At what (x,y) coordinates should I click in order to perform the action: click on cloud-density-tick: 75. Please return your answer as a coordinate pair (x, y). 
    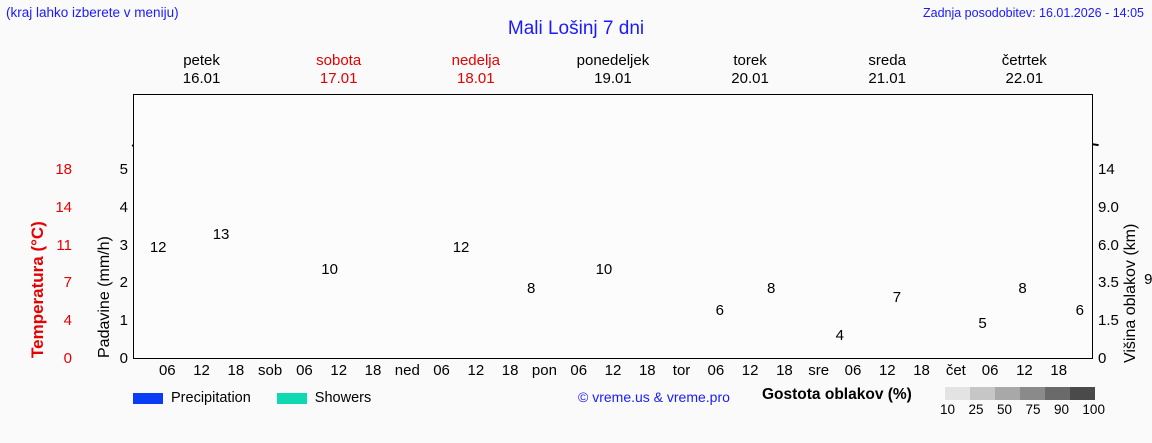
    Looking at the image, I should click on (1033, 409).